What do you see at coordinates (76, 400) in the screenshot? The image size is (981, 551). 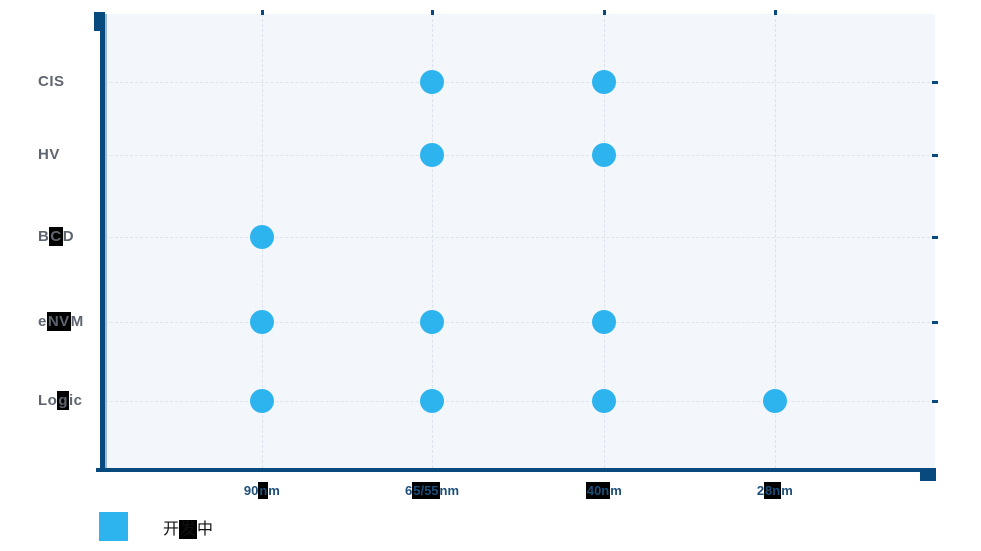 I see `label-text: ic` at bounding box center [76, 400].